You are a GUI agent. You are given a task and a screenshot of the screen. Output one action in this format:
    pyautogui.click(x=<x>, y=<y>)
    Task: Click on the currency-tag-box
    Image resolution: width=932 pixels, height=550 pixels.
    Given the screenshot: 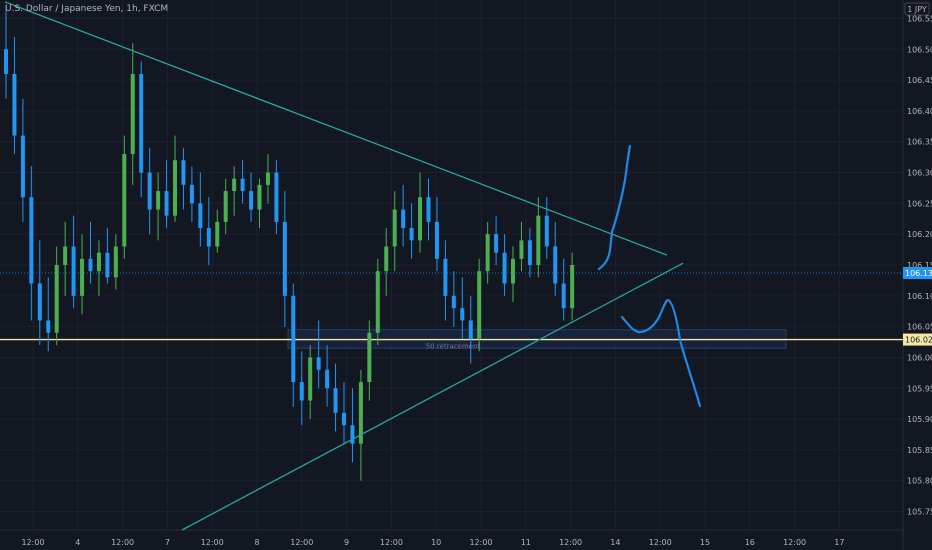 What is the action you would take?
    pyautogui.click(x=917, y=9)
    